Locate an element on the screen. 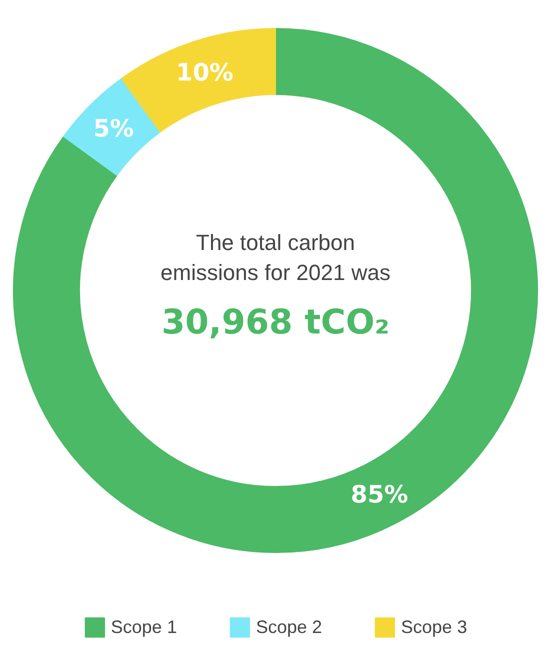 The width and height of the screenshot is (549, 649). data-label: 85% is located at coordinates (379, 494).